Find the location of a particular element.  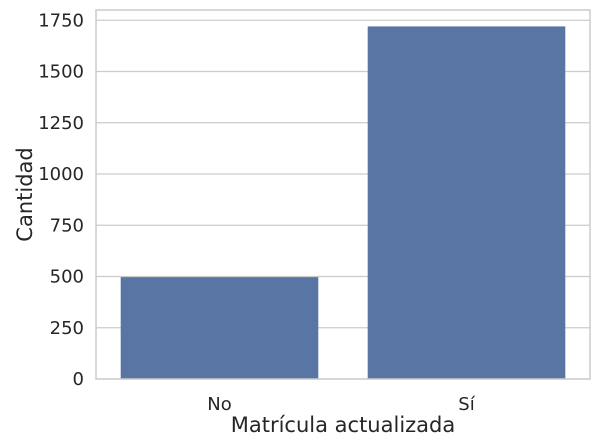

x-tick-label: Sí is located at coordinates (466, 404).